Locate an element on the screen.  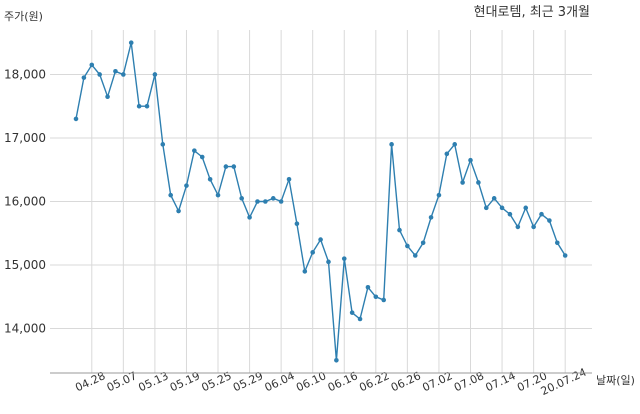
y-tick-label: 15,000 is located at coordinates (25, 265).